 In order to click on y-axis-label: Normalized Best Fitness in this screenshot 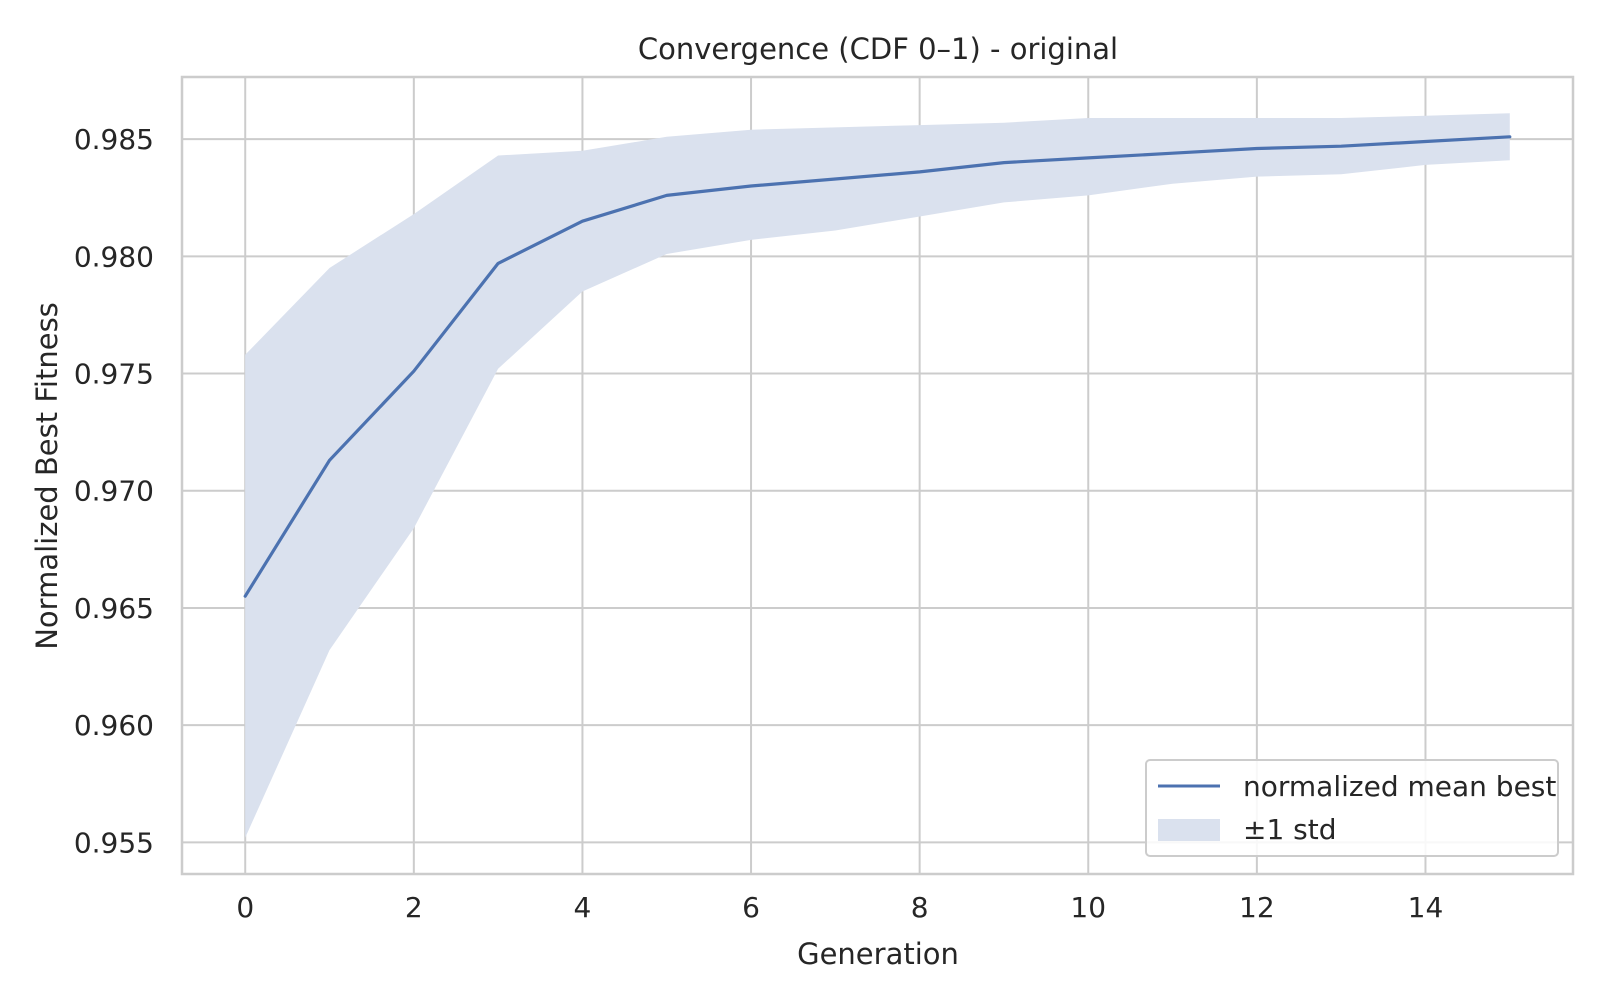, I will do `click(47, 476)`.